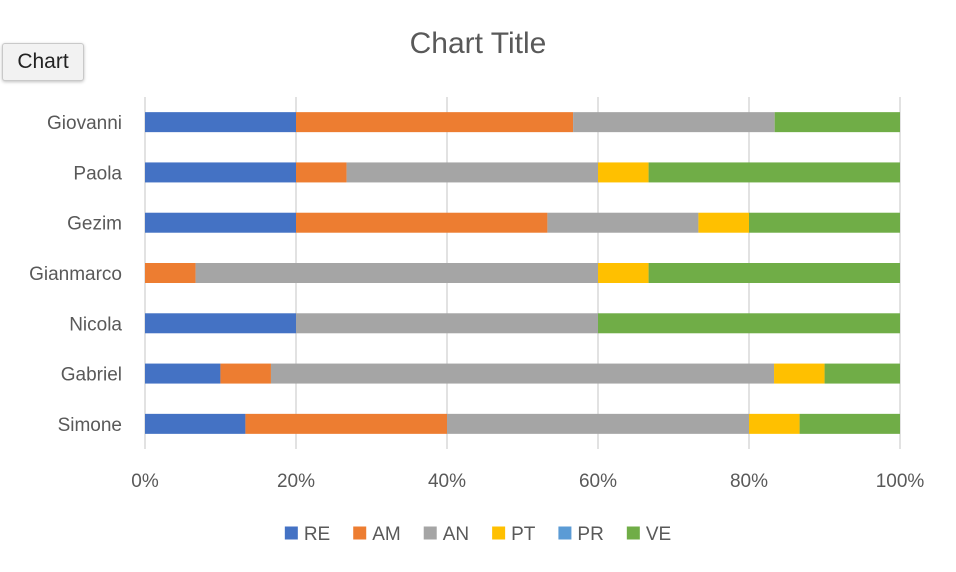 Image resolution: width=956 pixels, height=572 pixels. I want to click on legend-label: VE, so click(658, 534).